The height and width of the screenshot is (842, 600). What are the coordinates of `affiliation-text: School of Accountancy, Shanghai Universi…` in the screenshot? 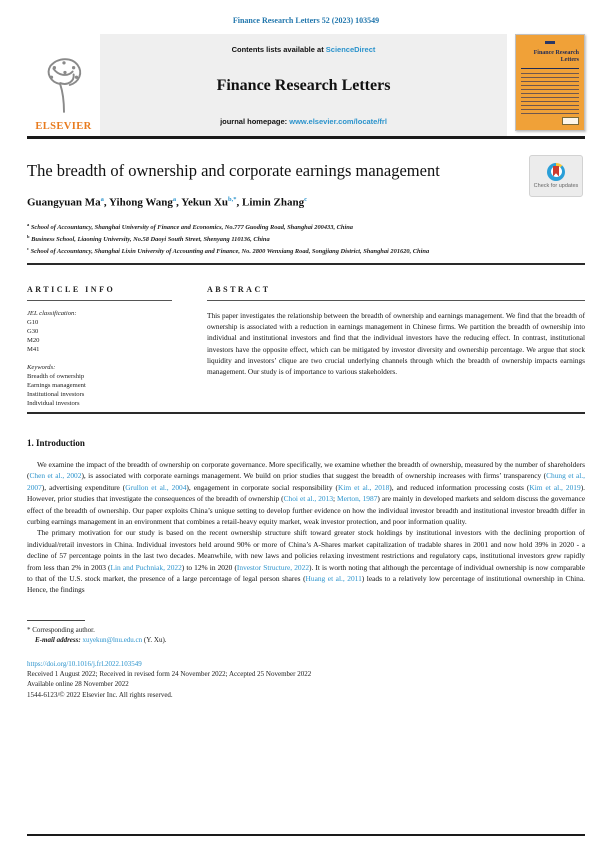 It's located at (191, 228).